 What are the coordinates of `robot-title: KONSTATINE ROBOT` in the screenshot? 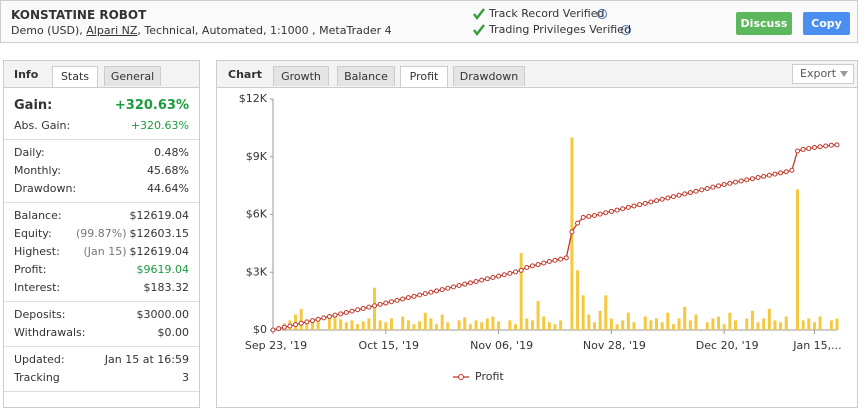 It's located at (79, 15).